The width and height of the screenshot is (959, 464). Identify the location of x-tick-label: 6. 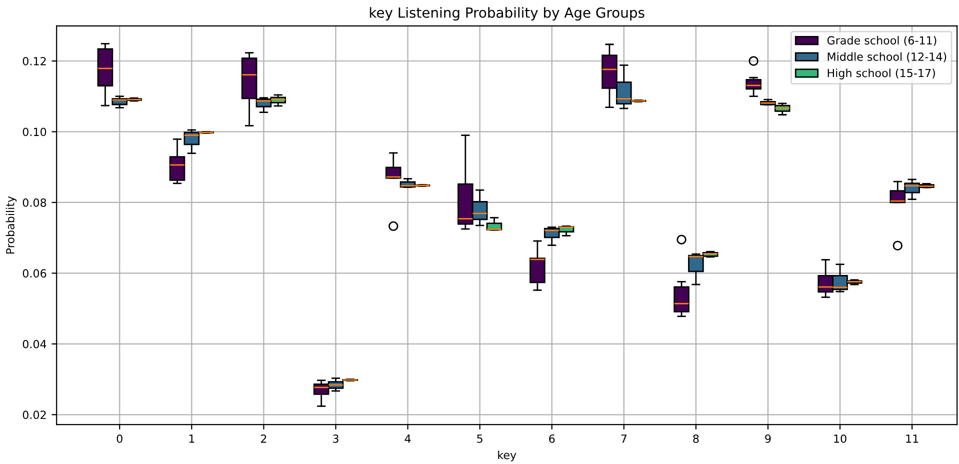
(552, 438).